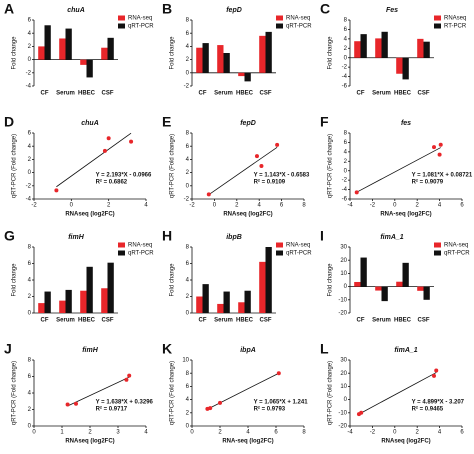 The height and width of the screenshot is (454, 474). Describe the element at coordinates (343, 361) in the screenshot. I see `y-tick-label: 30` at that location.